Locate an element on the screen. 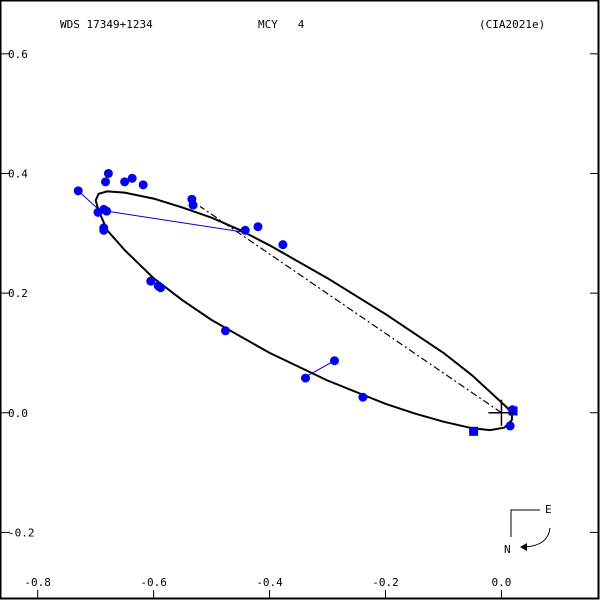  x-tick-label: -0.6 is located at coordinates (153, 582).